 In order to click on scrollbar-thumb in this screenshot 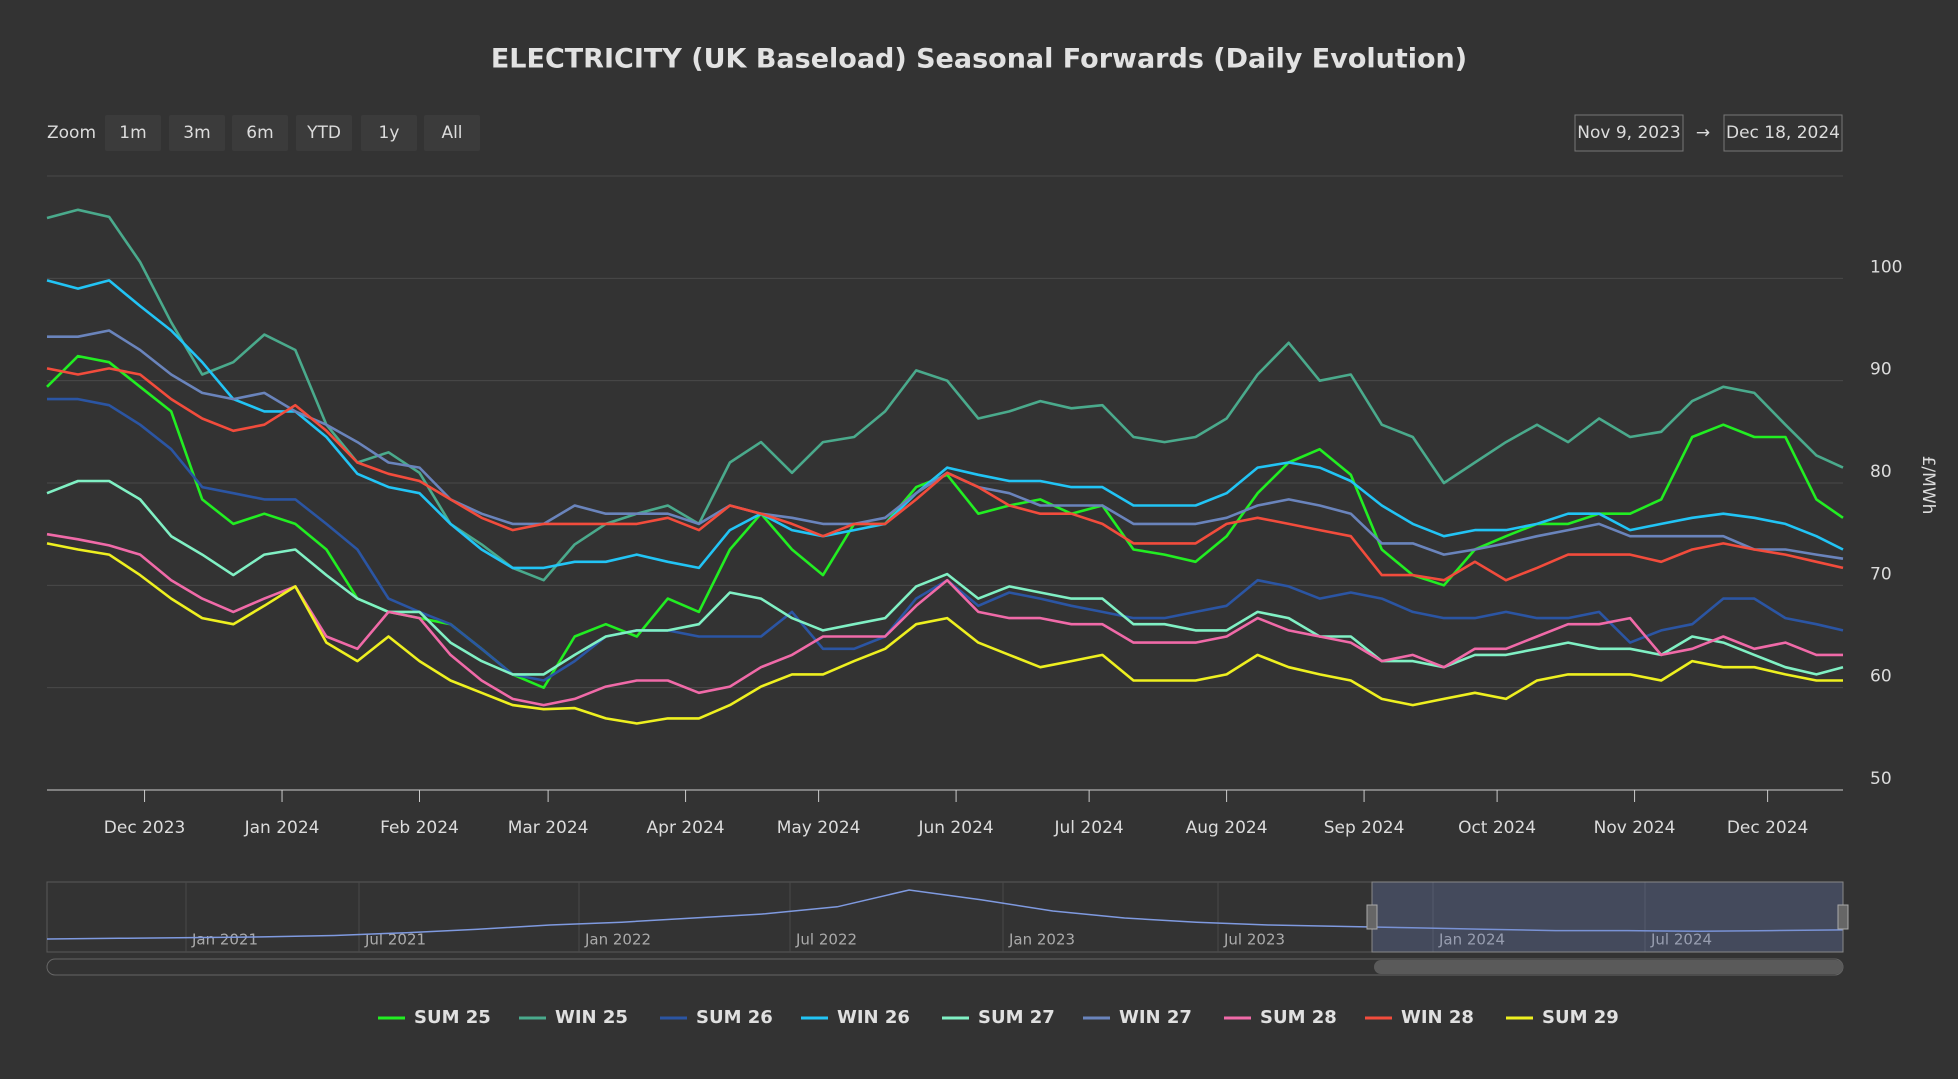, I will do `click(1608, 967)`.